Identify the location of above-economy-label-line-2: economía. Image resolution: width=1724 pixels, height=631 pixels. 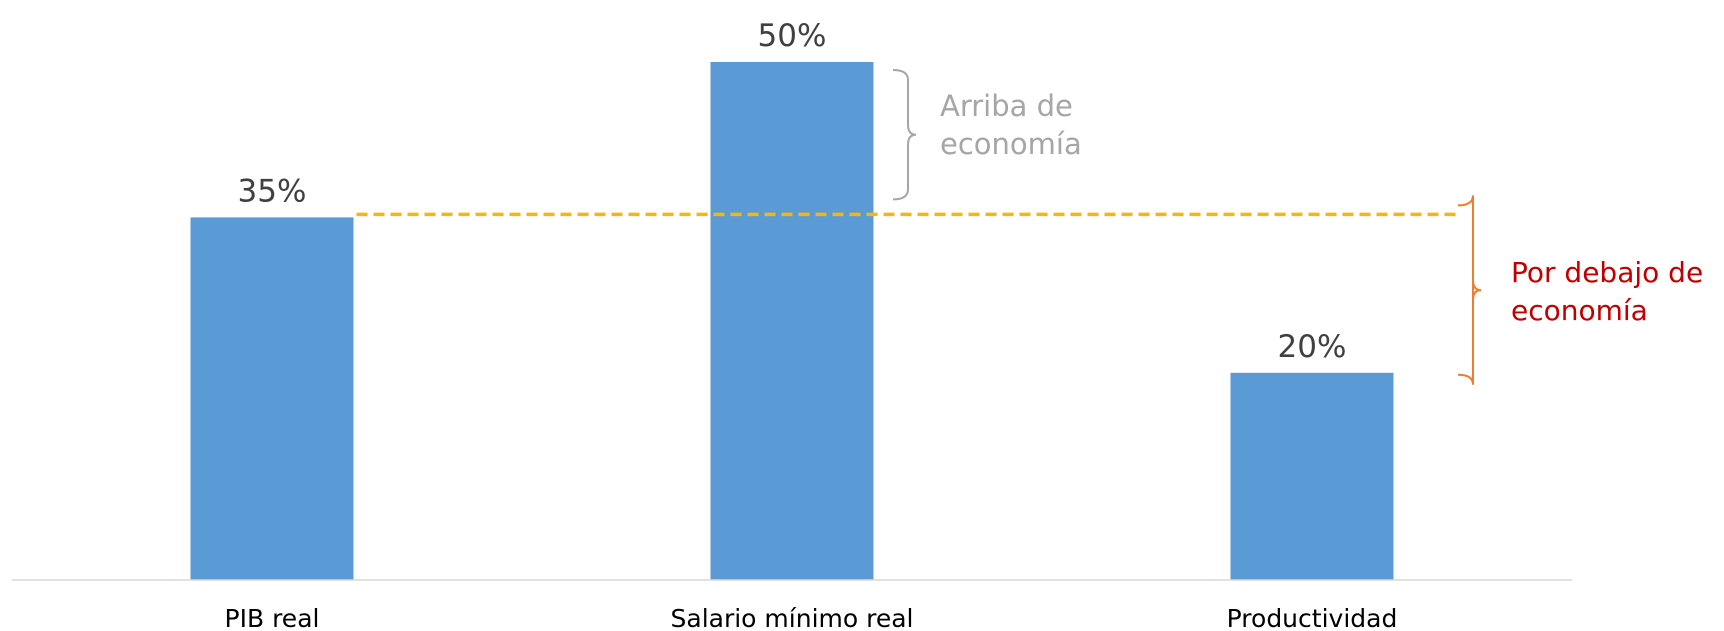
(1011, 144).